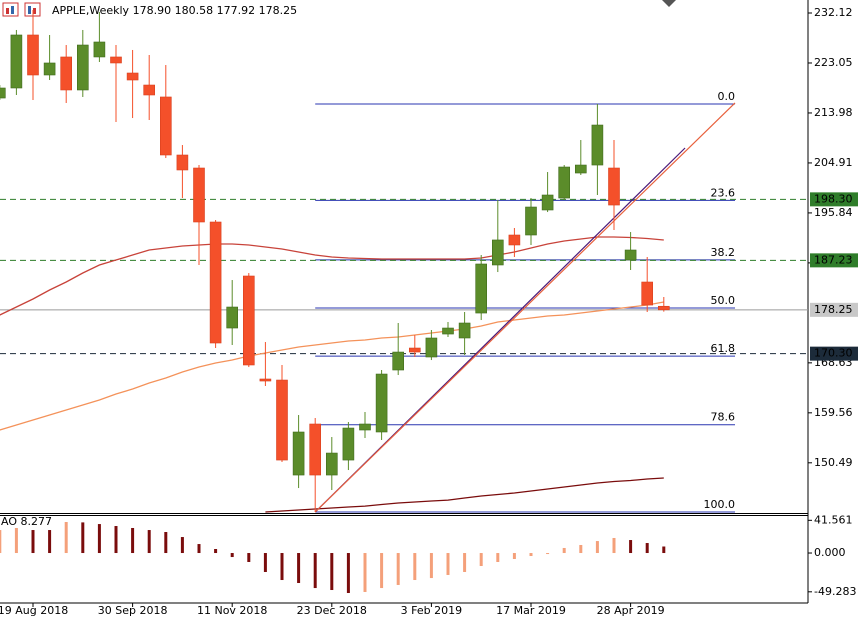  Describe the element at coordinates (152, 10) in the screenshot. I see `open-label: 178.90` at that location.